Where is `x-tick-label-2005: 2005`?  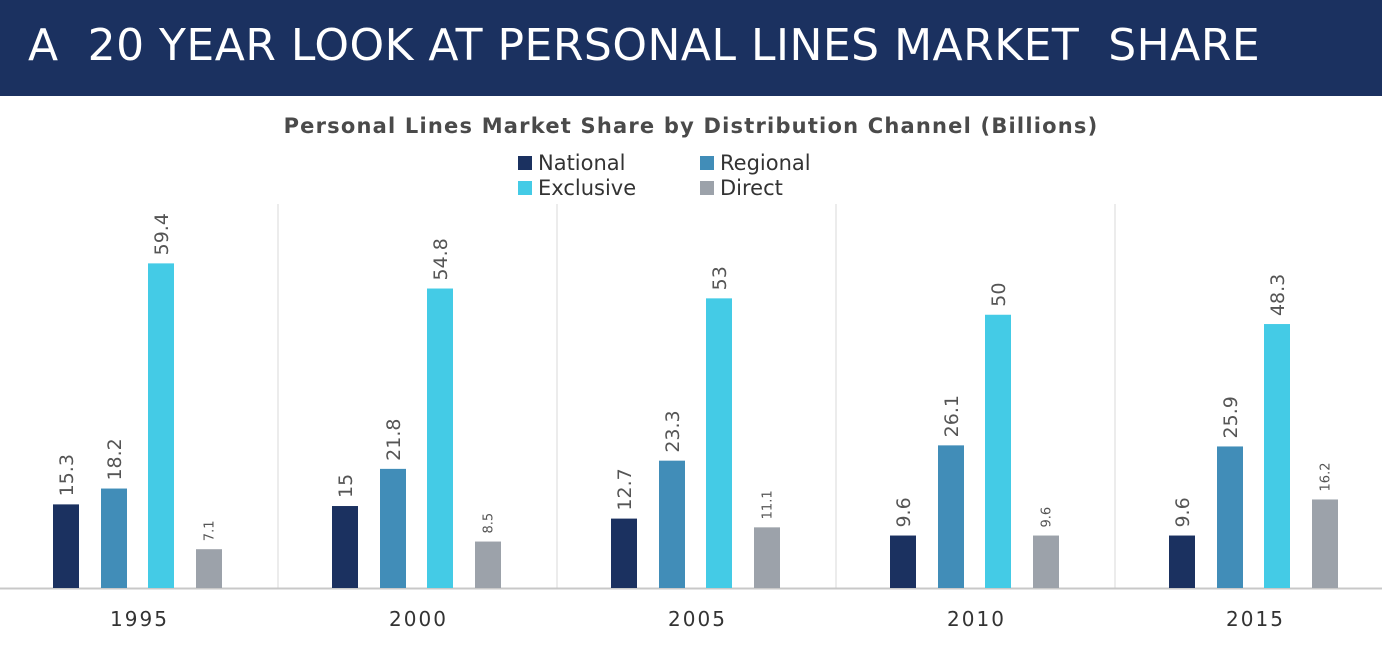
x-tick-label-2005: 2005 is located at coordinates (697, 619).